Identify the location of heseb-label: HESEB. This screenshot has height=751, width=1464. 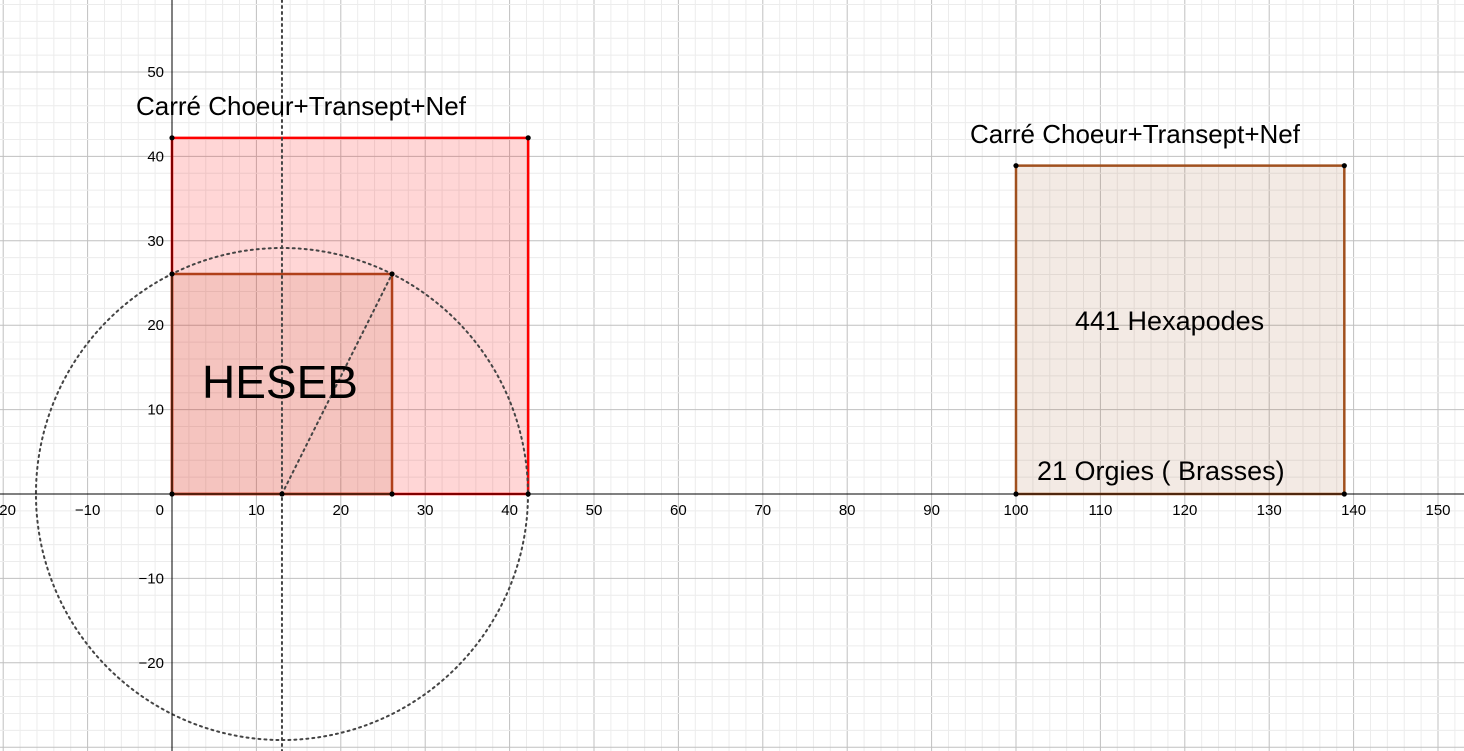
(280, 382).